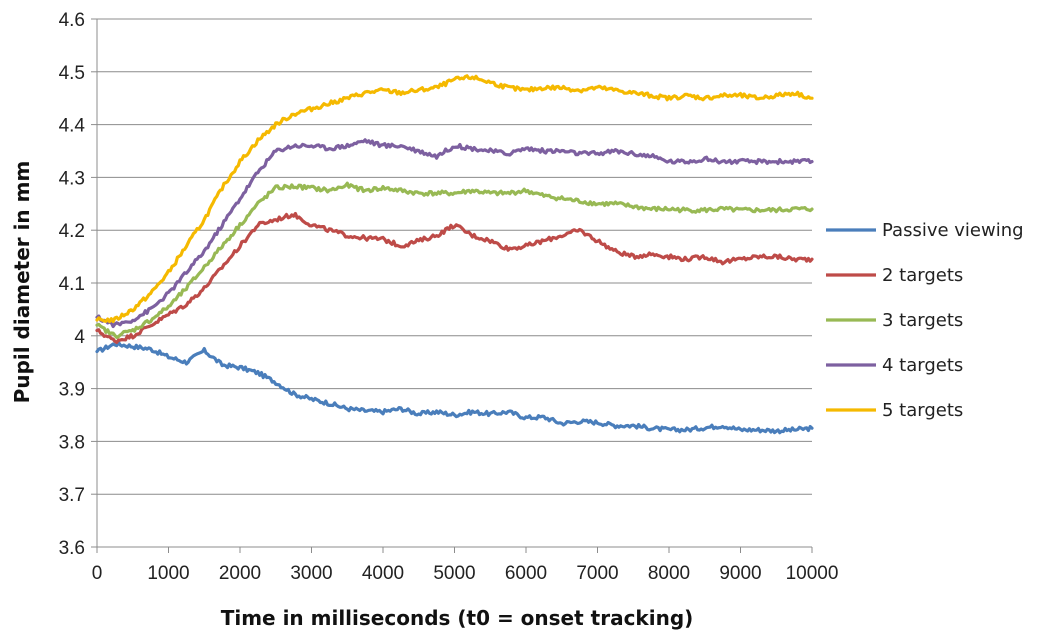  What do you see at coordinates (922, 410) in the screenshot?
I see `legend-label: 5 targets` at bounding box center [922, 410].